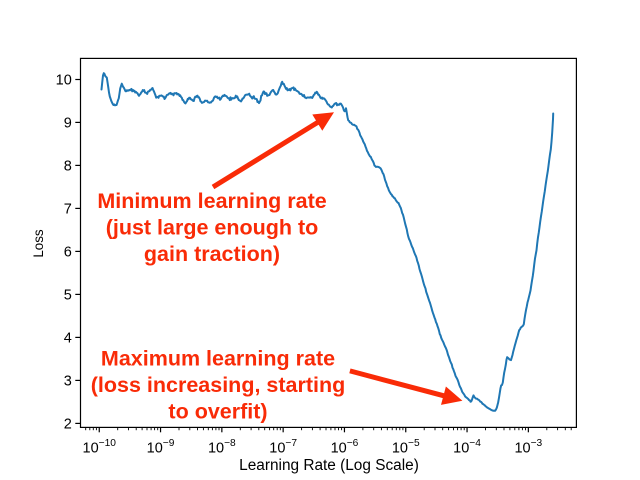 This screenshot has width=640, height=480. What do you see at coordinates (222, 447) in the screenshot?
I see `svg-text: 10⁻⁸` at bounding box center [222, 447].